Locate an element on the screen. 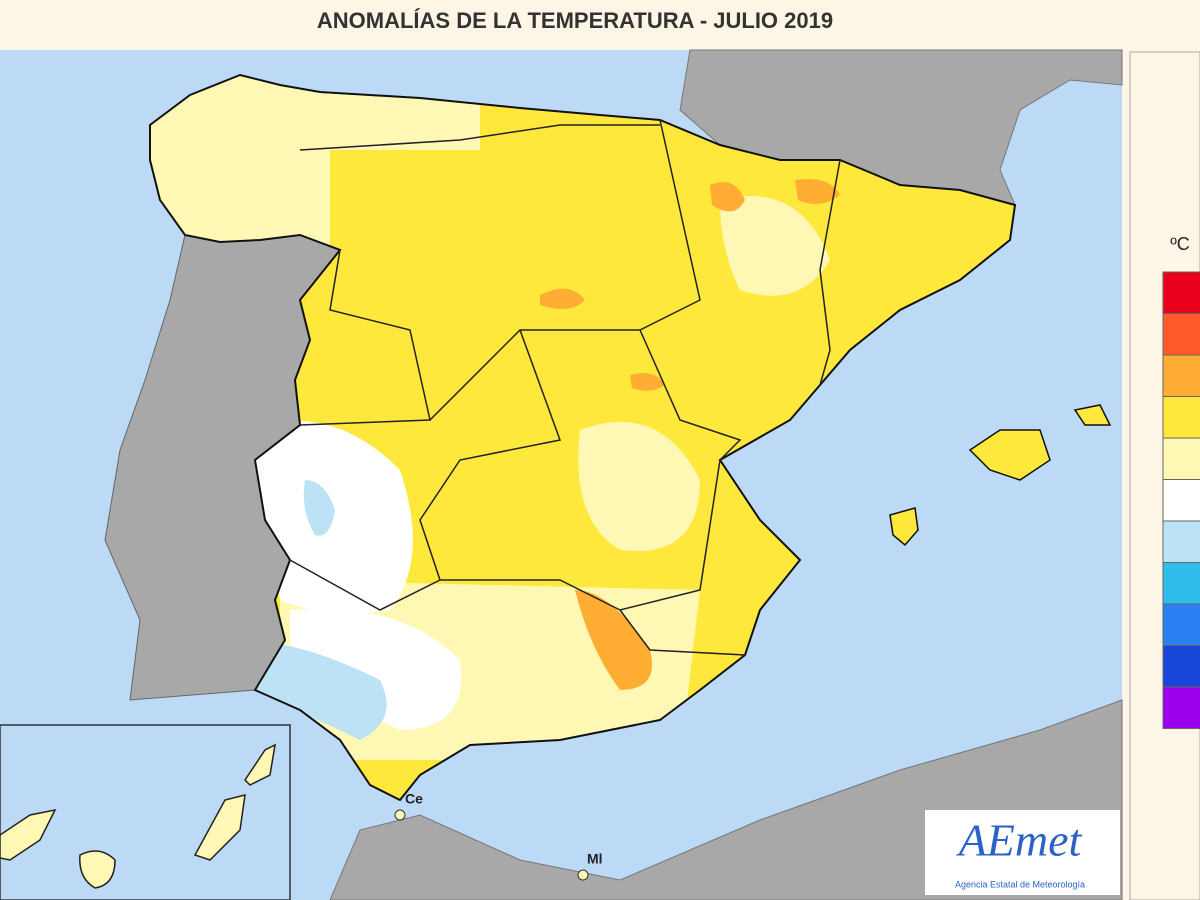  legend-unit: ºC is located at coordinates (1180, 244).